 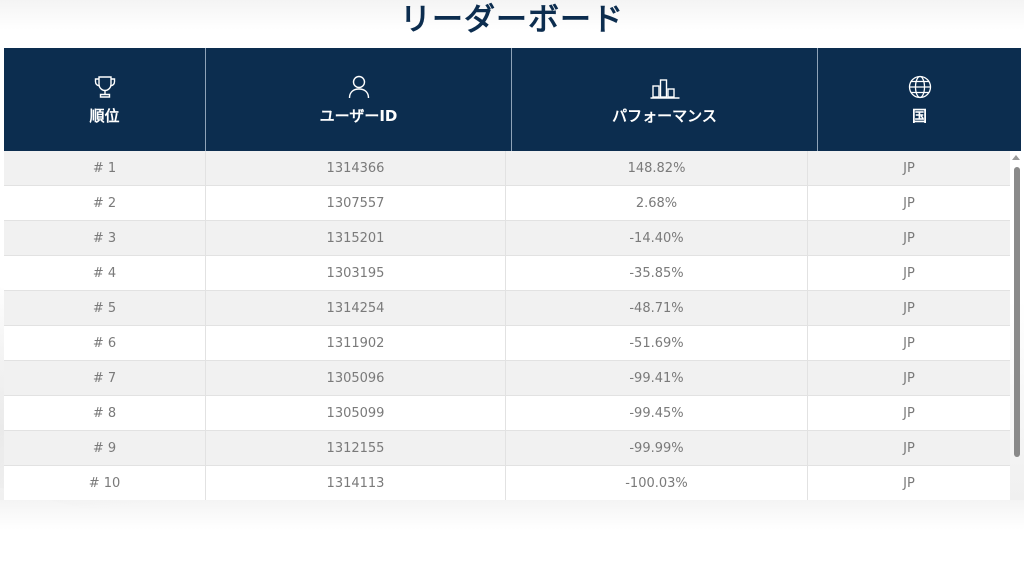 What do you see at coordinates (665, 99) in the screenshot?
I see `column-header-performance: パフォーマンス` at bounding box center [665, 99].